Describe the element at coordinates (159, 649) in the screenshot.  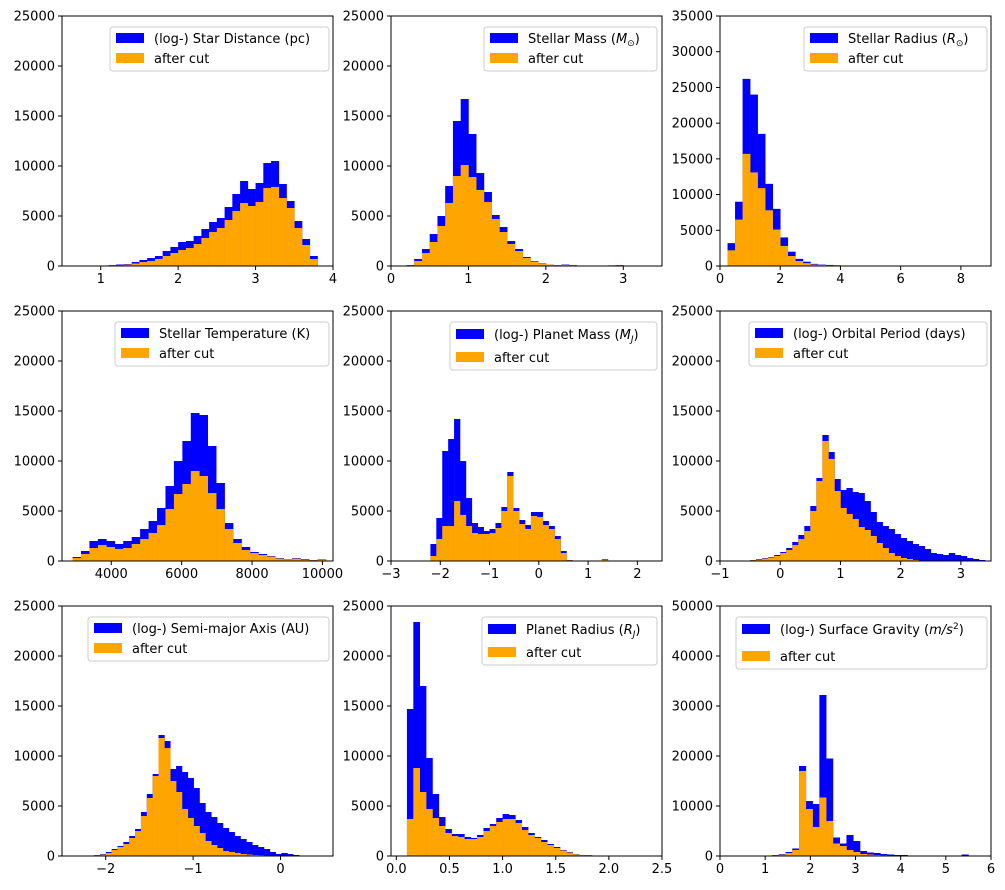
I see `legend-label-cut: after cut` at that location.